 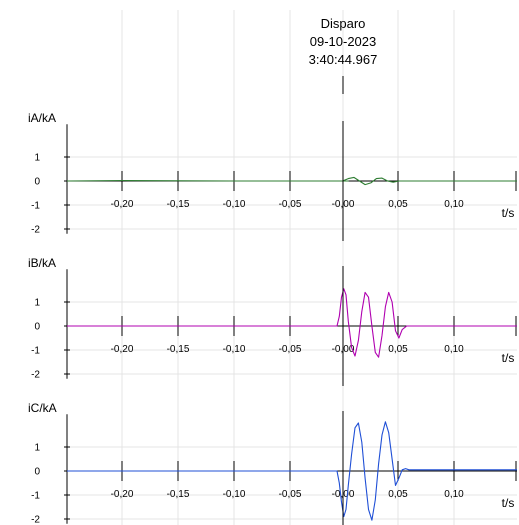 I want to click on trigger-date: 09-10-2023, so click(x=343, y=41).